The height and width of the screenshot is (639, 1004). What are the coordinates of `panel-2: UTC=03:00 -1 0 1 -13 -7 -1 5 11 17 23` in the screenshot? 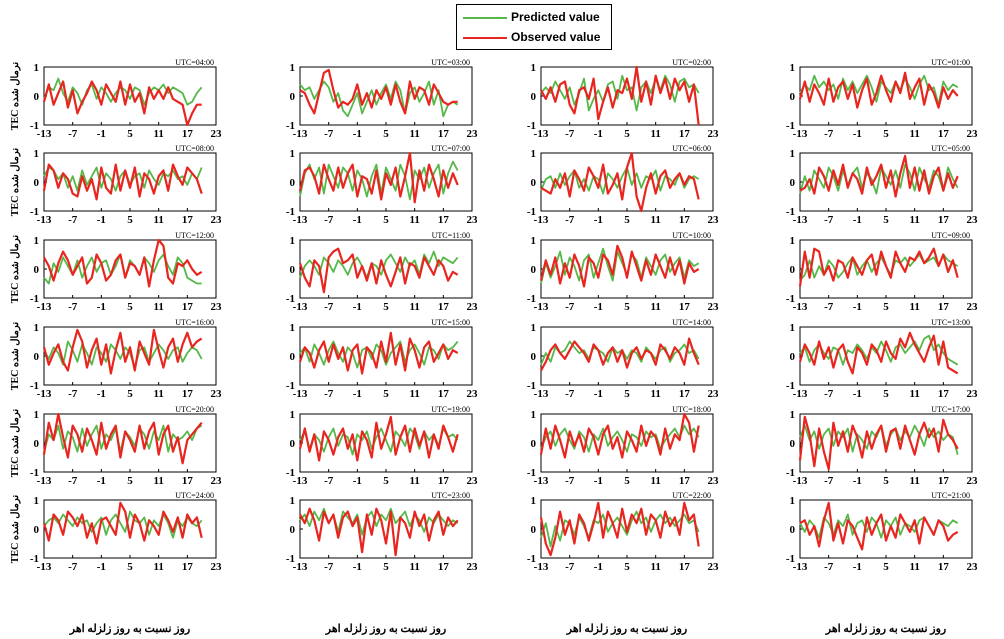 It's located at (382, 99).